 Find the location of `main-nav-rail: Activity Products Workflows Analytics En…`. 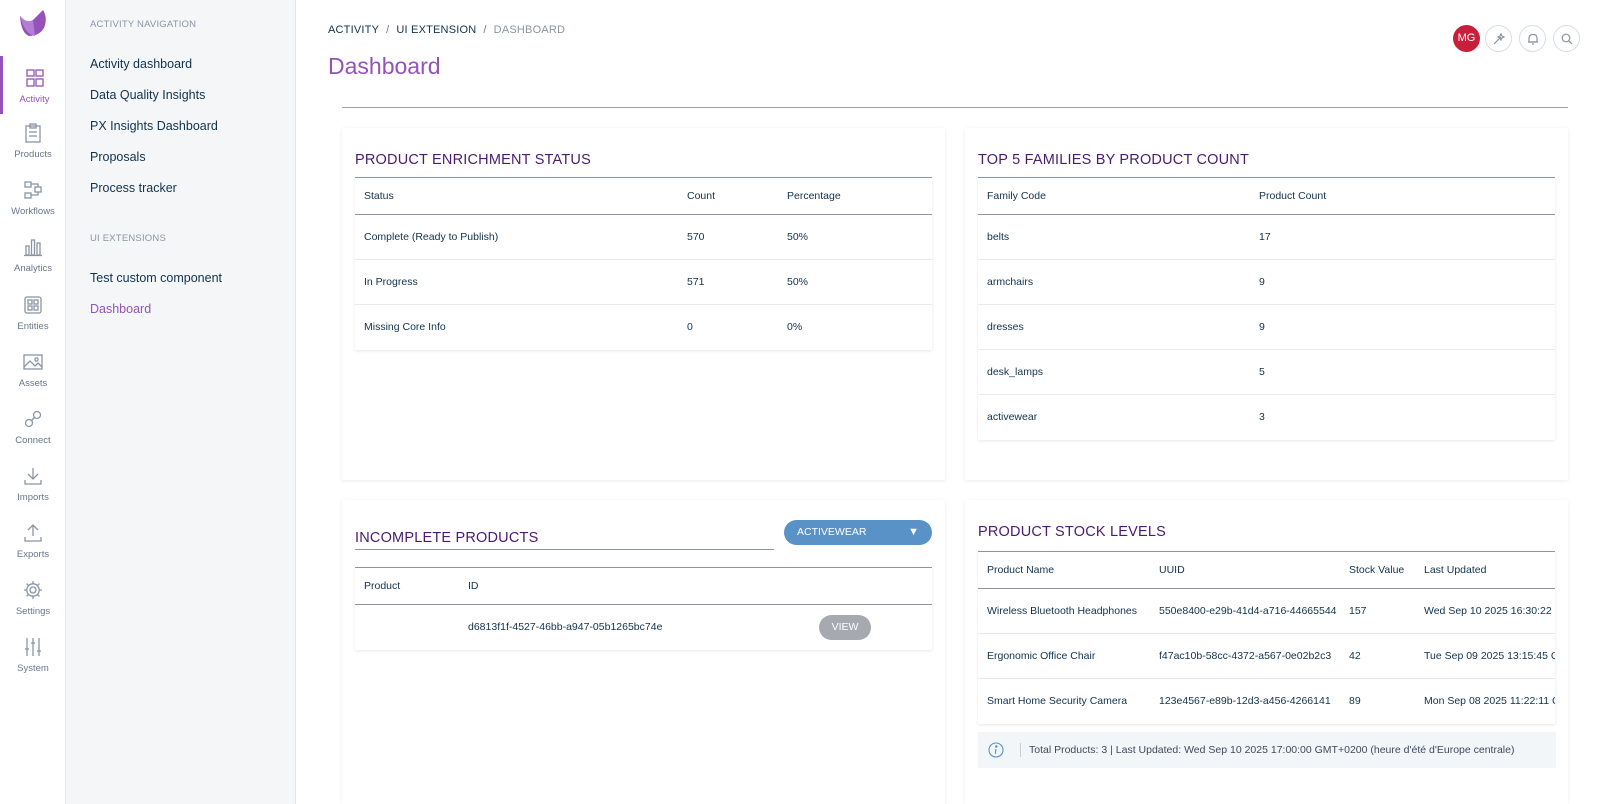

main-nav-rail: Activity Products Workflows Analytics En… is located at coordinates (33, 402).